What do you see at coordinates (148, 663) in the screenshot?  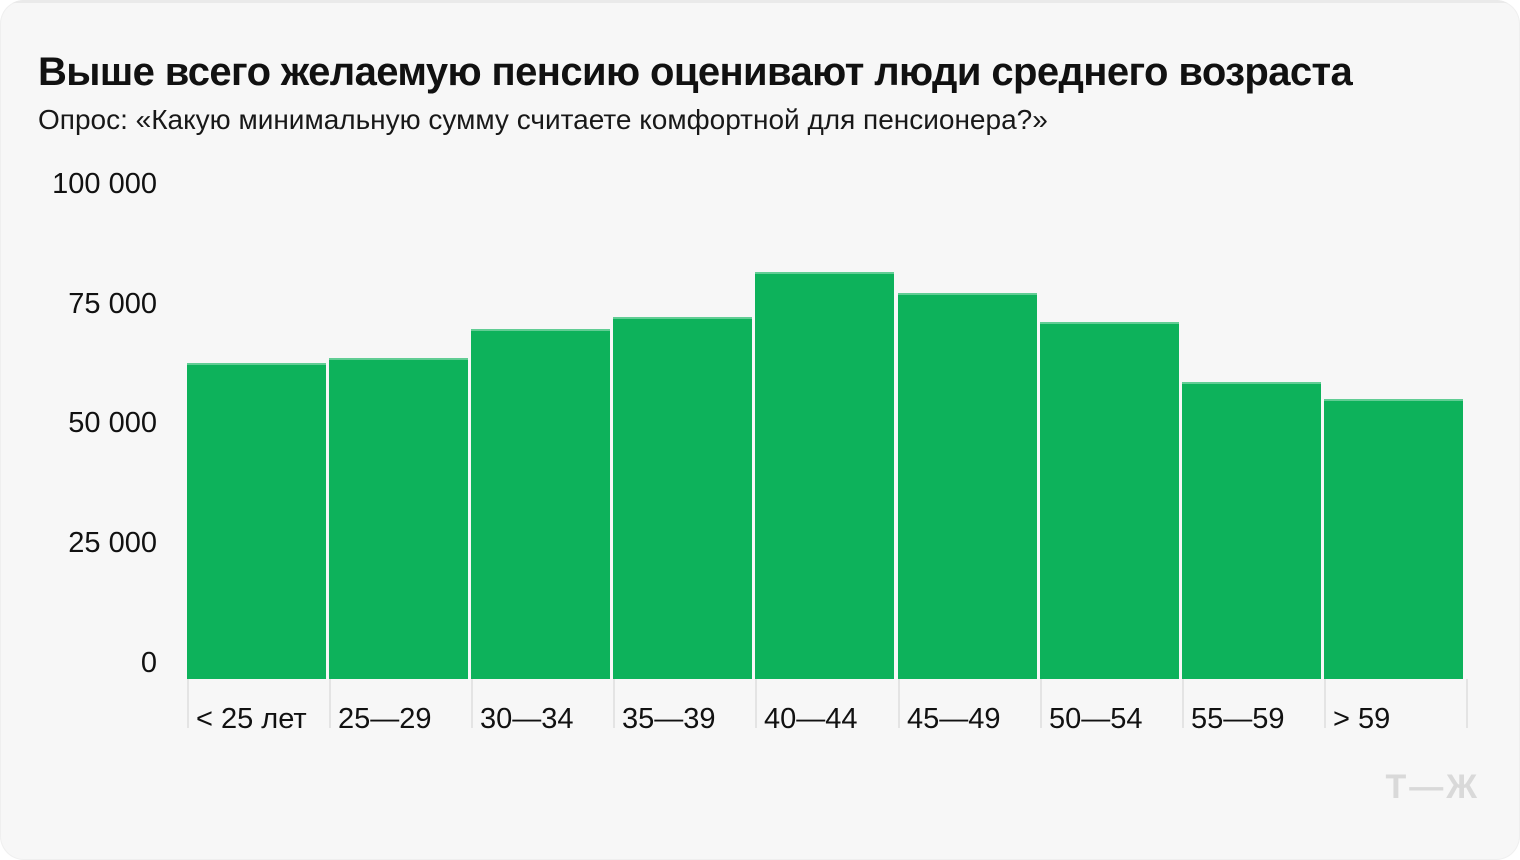 I see `y-axis-tick-label: 0` at bounding box center [148, 663].